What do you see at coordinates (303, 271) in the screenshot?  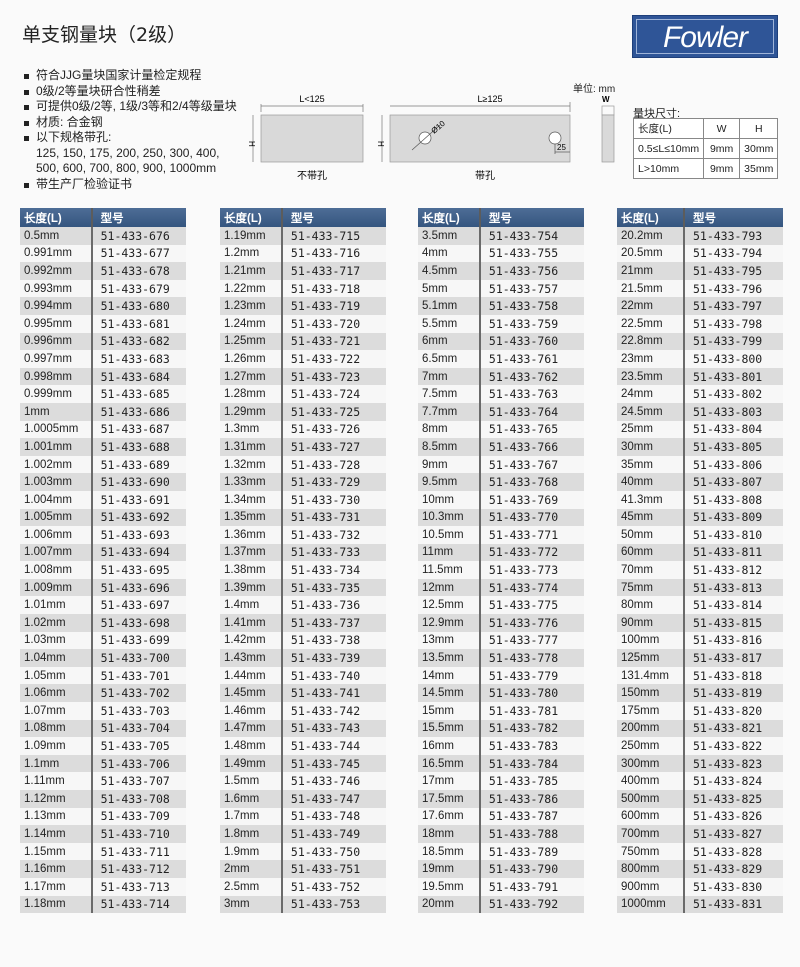 I see `table-row: 1.21mm 51-433-717` at bounding box center [303, 271].